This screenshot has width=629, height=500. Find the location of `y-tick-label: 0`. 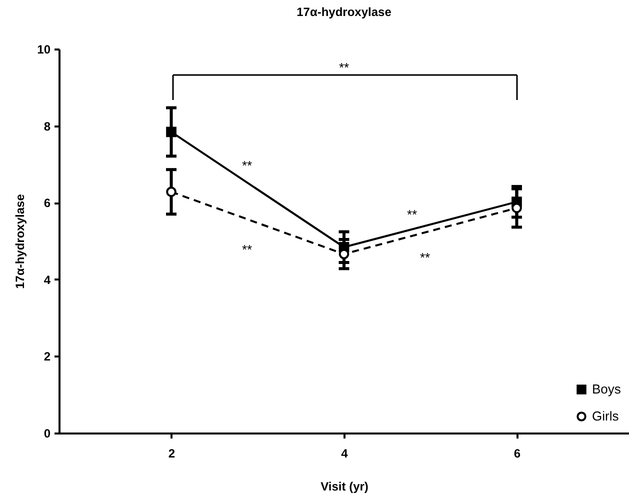

y-tick-label: 0 is located at coordinates (47, 433).